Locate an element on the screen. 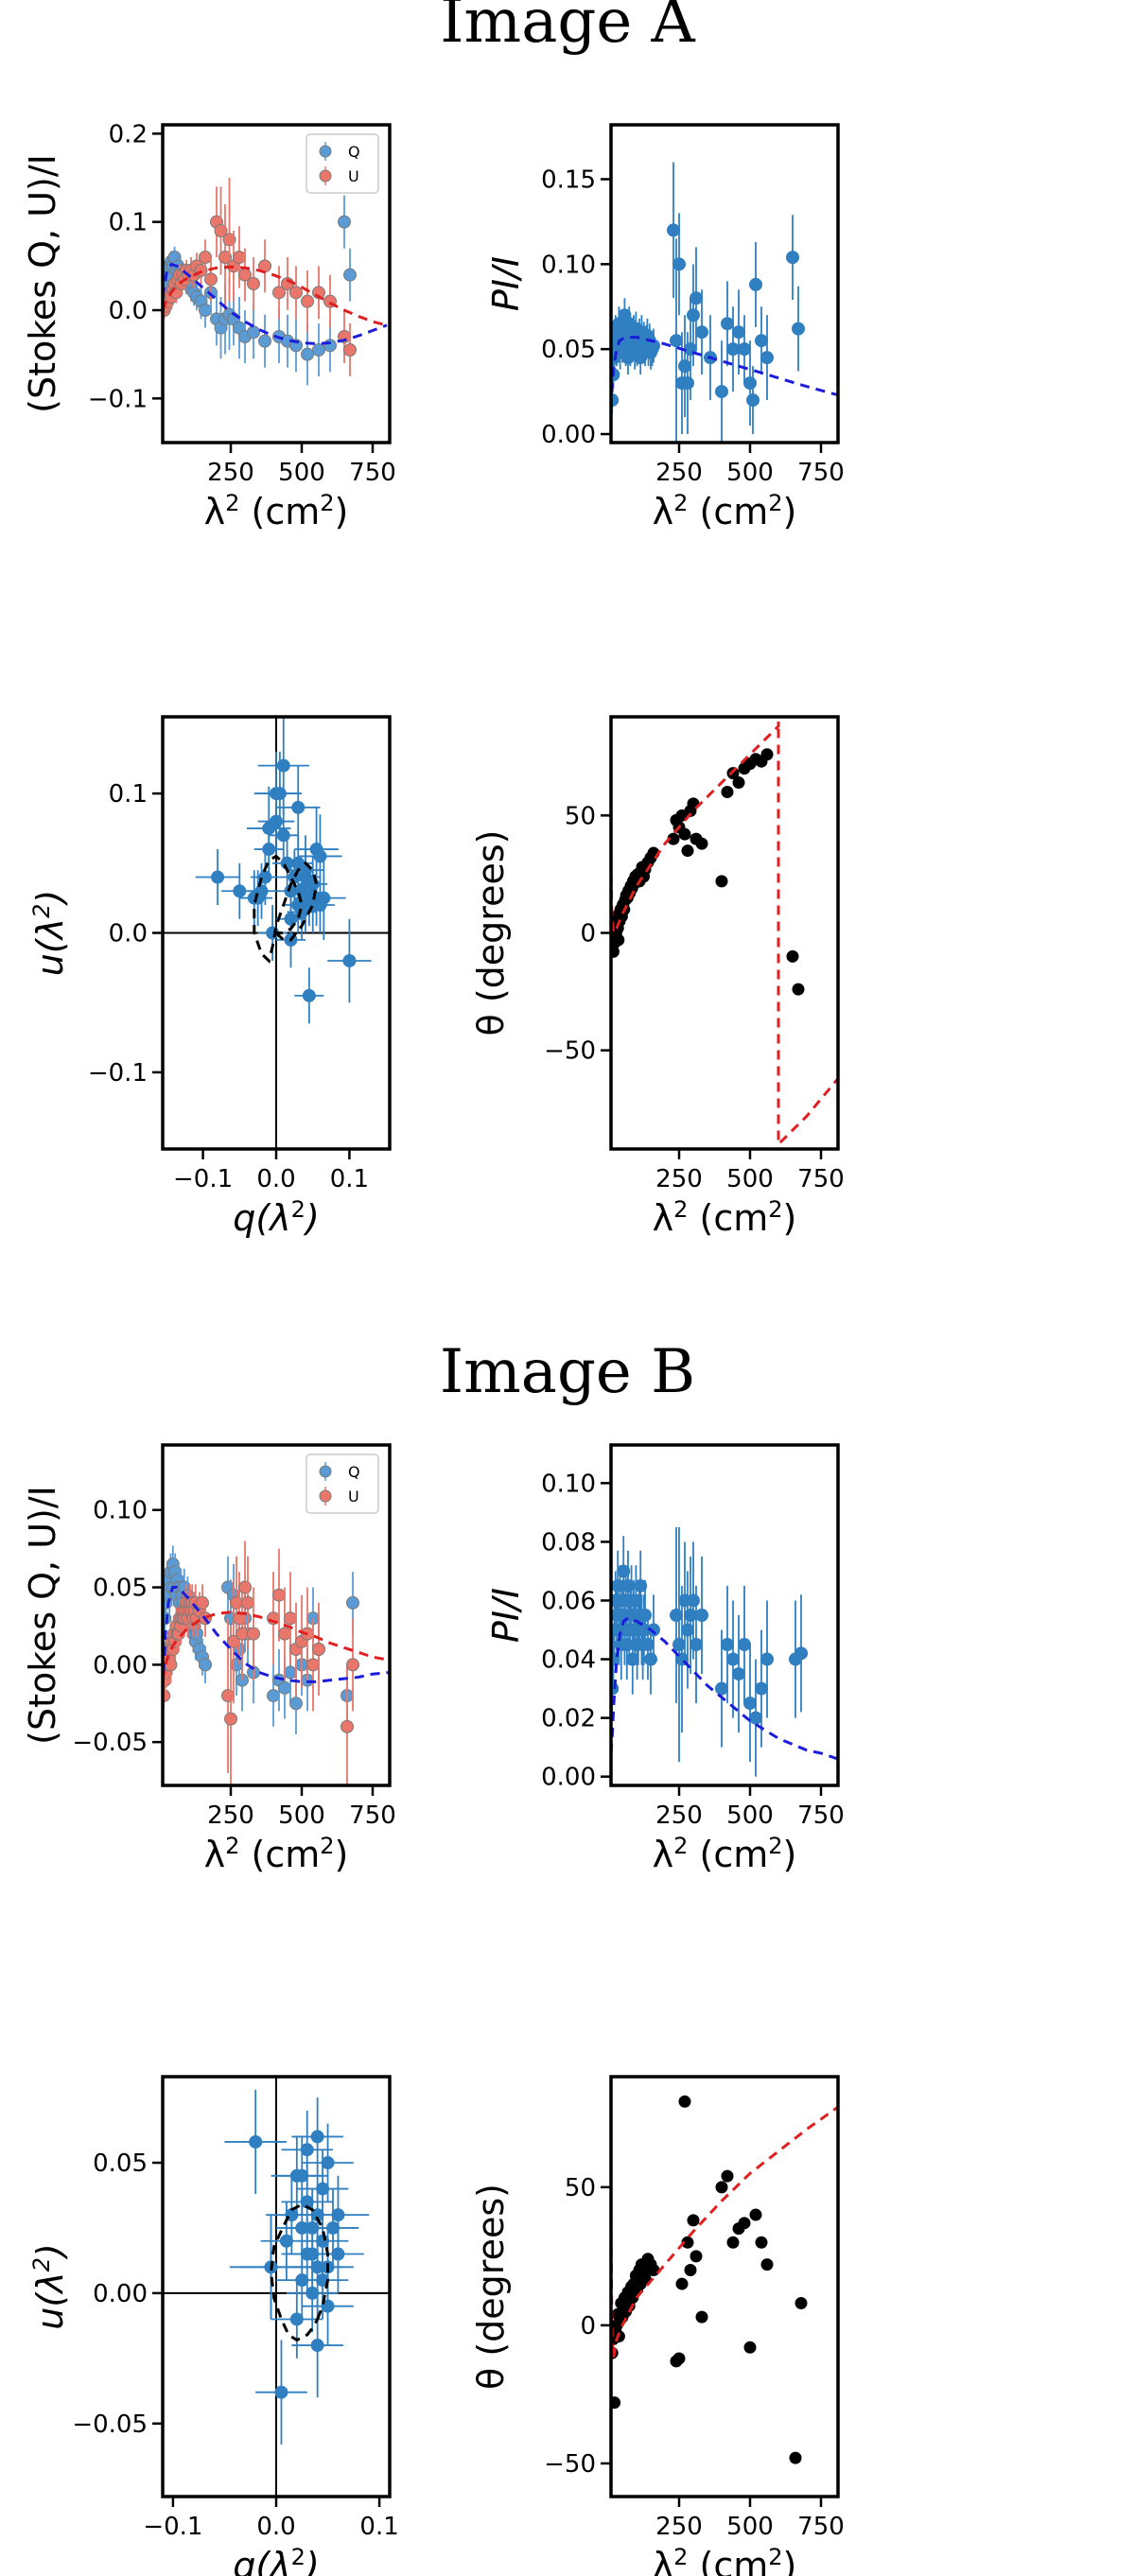 The width and height of the screenshot is (1135, 2576). x-axis-label: q(λ2) is located at coordinates (276, 1217).